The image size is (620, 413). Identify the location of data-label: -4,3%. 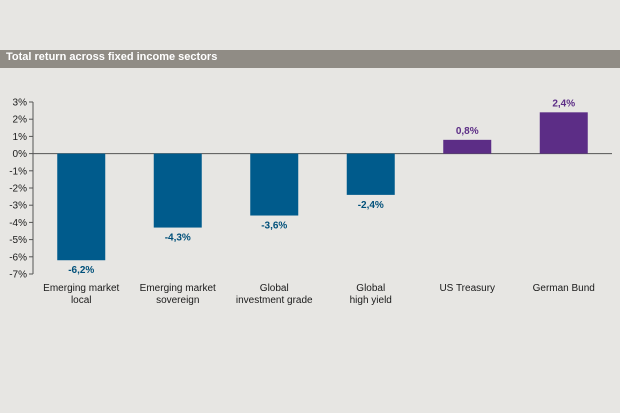
(178, 238).